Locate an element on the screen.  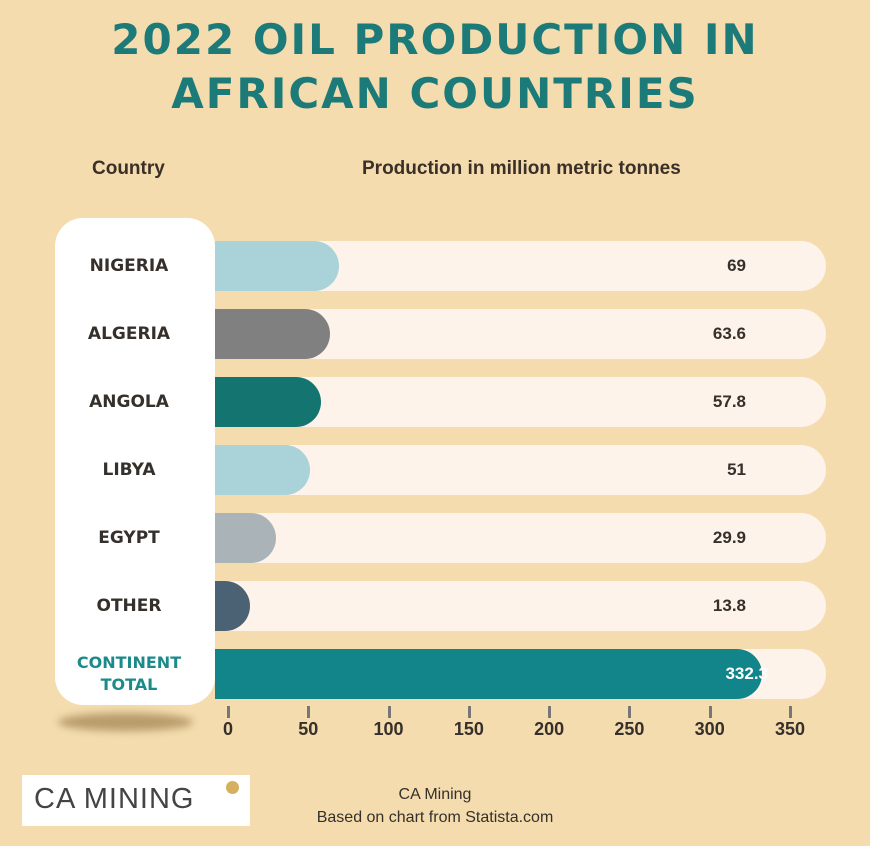
x-tick-label: 300 is located at coordinates (709, 729).